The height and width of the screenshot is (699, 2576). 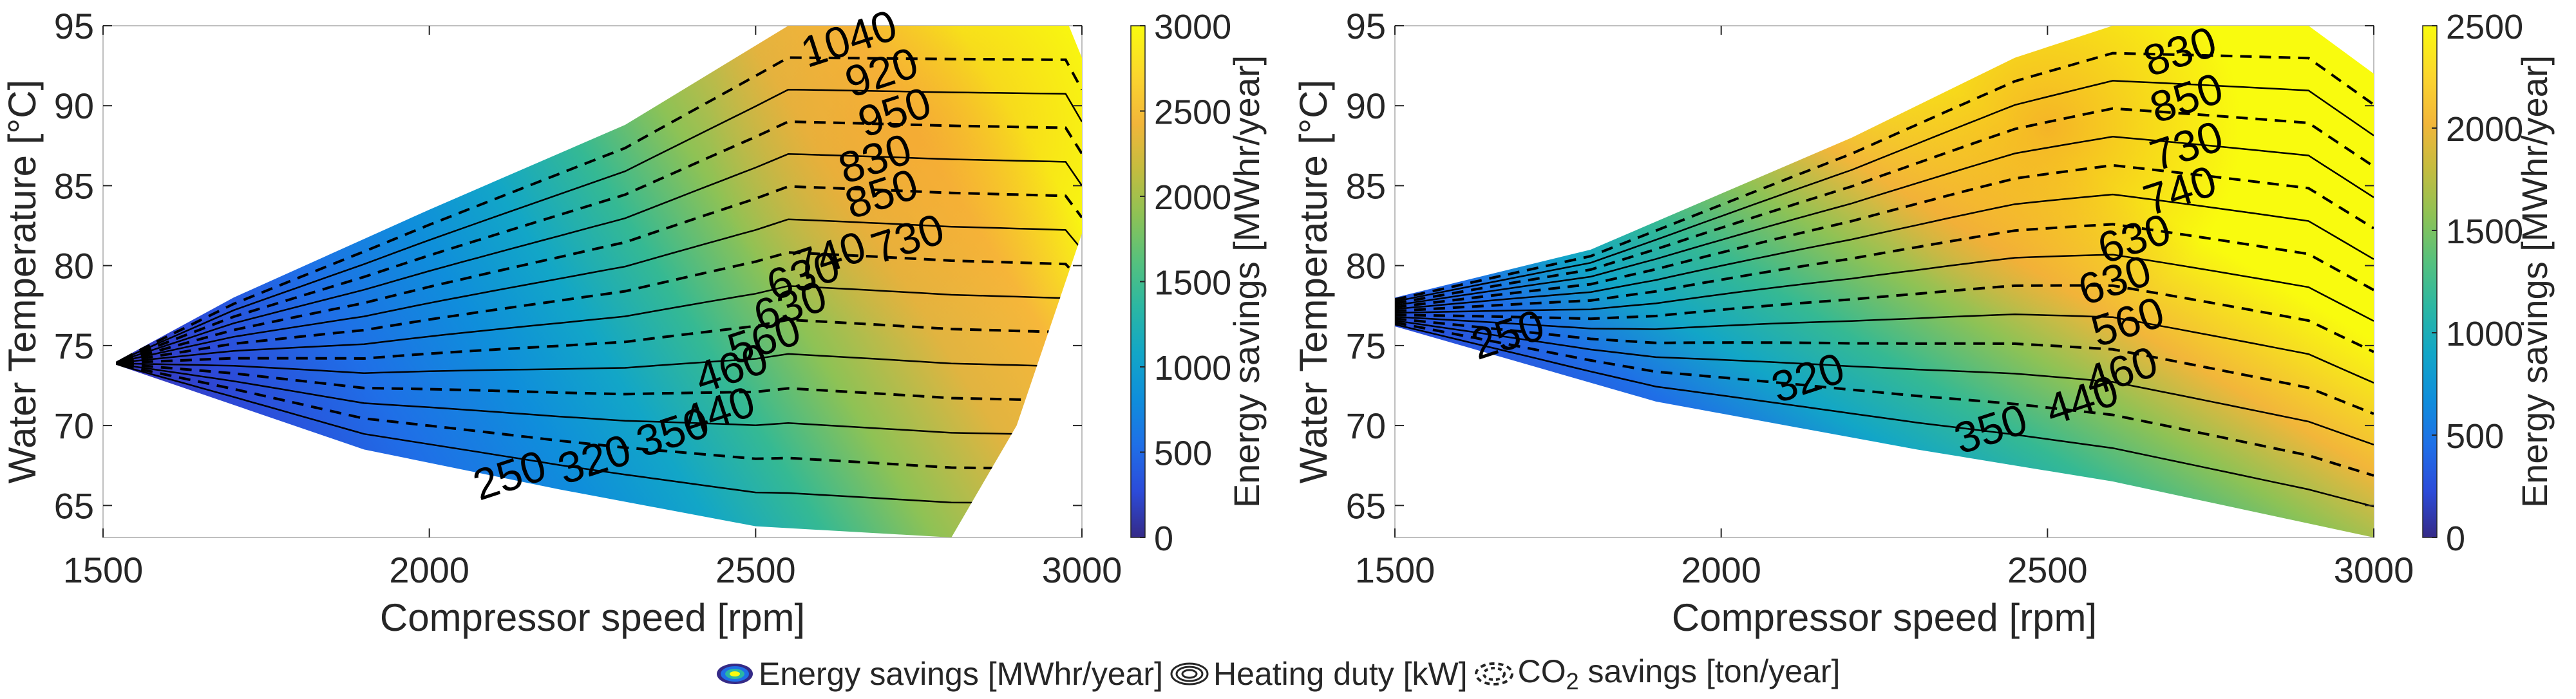 I want to click on legend-co2-text: CO, so click(x=1541, y=671).